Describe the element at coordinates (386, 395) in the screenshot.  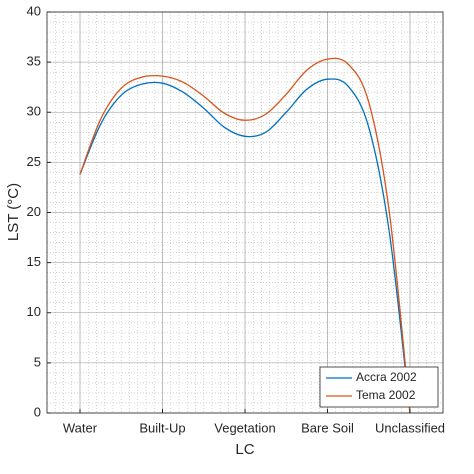
I see `legend-label: Tema 2002` at that location.